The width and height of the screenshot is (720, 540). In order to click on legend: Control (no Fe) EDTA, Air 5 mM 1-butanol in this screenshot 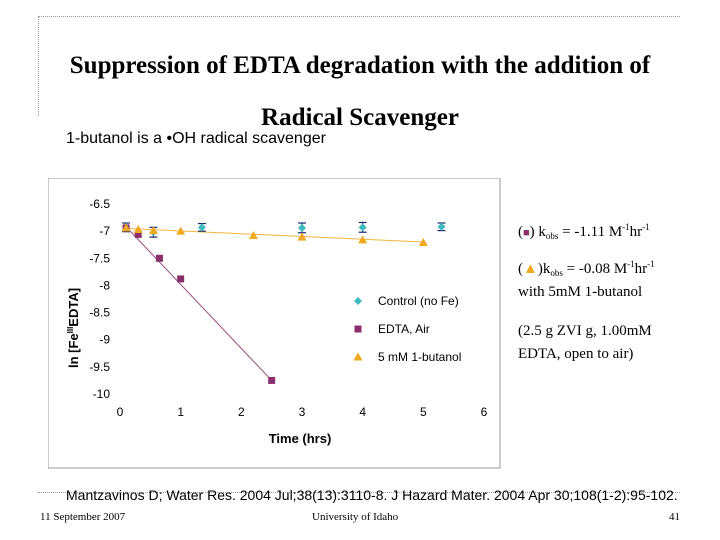, I will do `click(407, 329)`.